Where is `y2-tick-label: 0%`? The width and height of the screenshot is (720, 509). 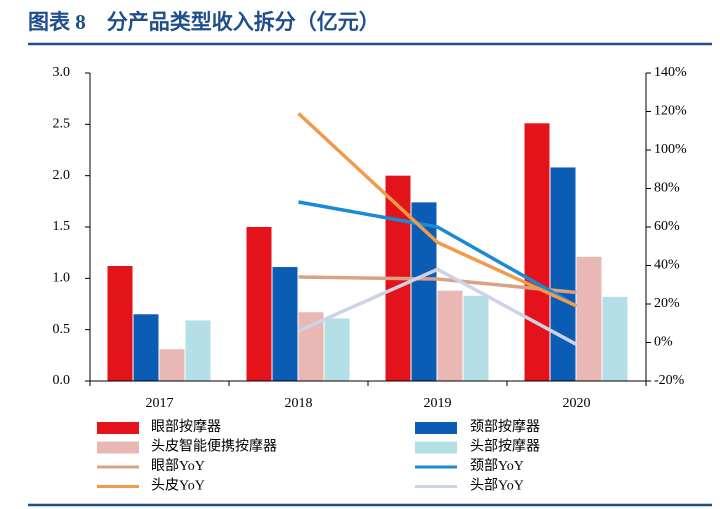 y2-tick-label: 0% is located at coordinates (663, 342).